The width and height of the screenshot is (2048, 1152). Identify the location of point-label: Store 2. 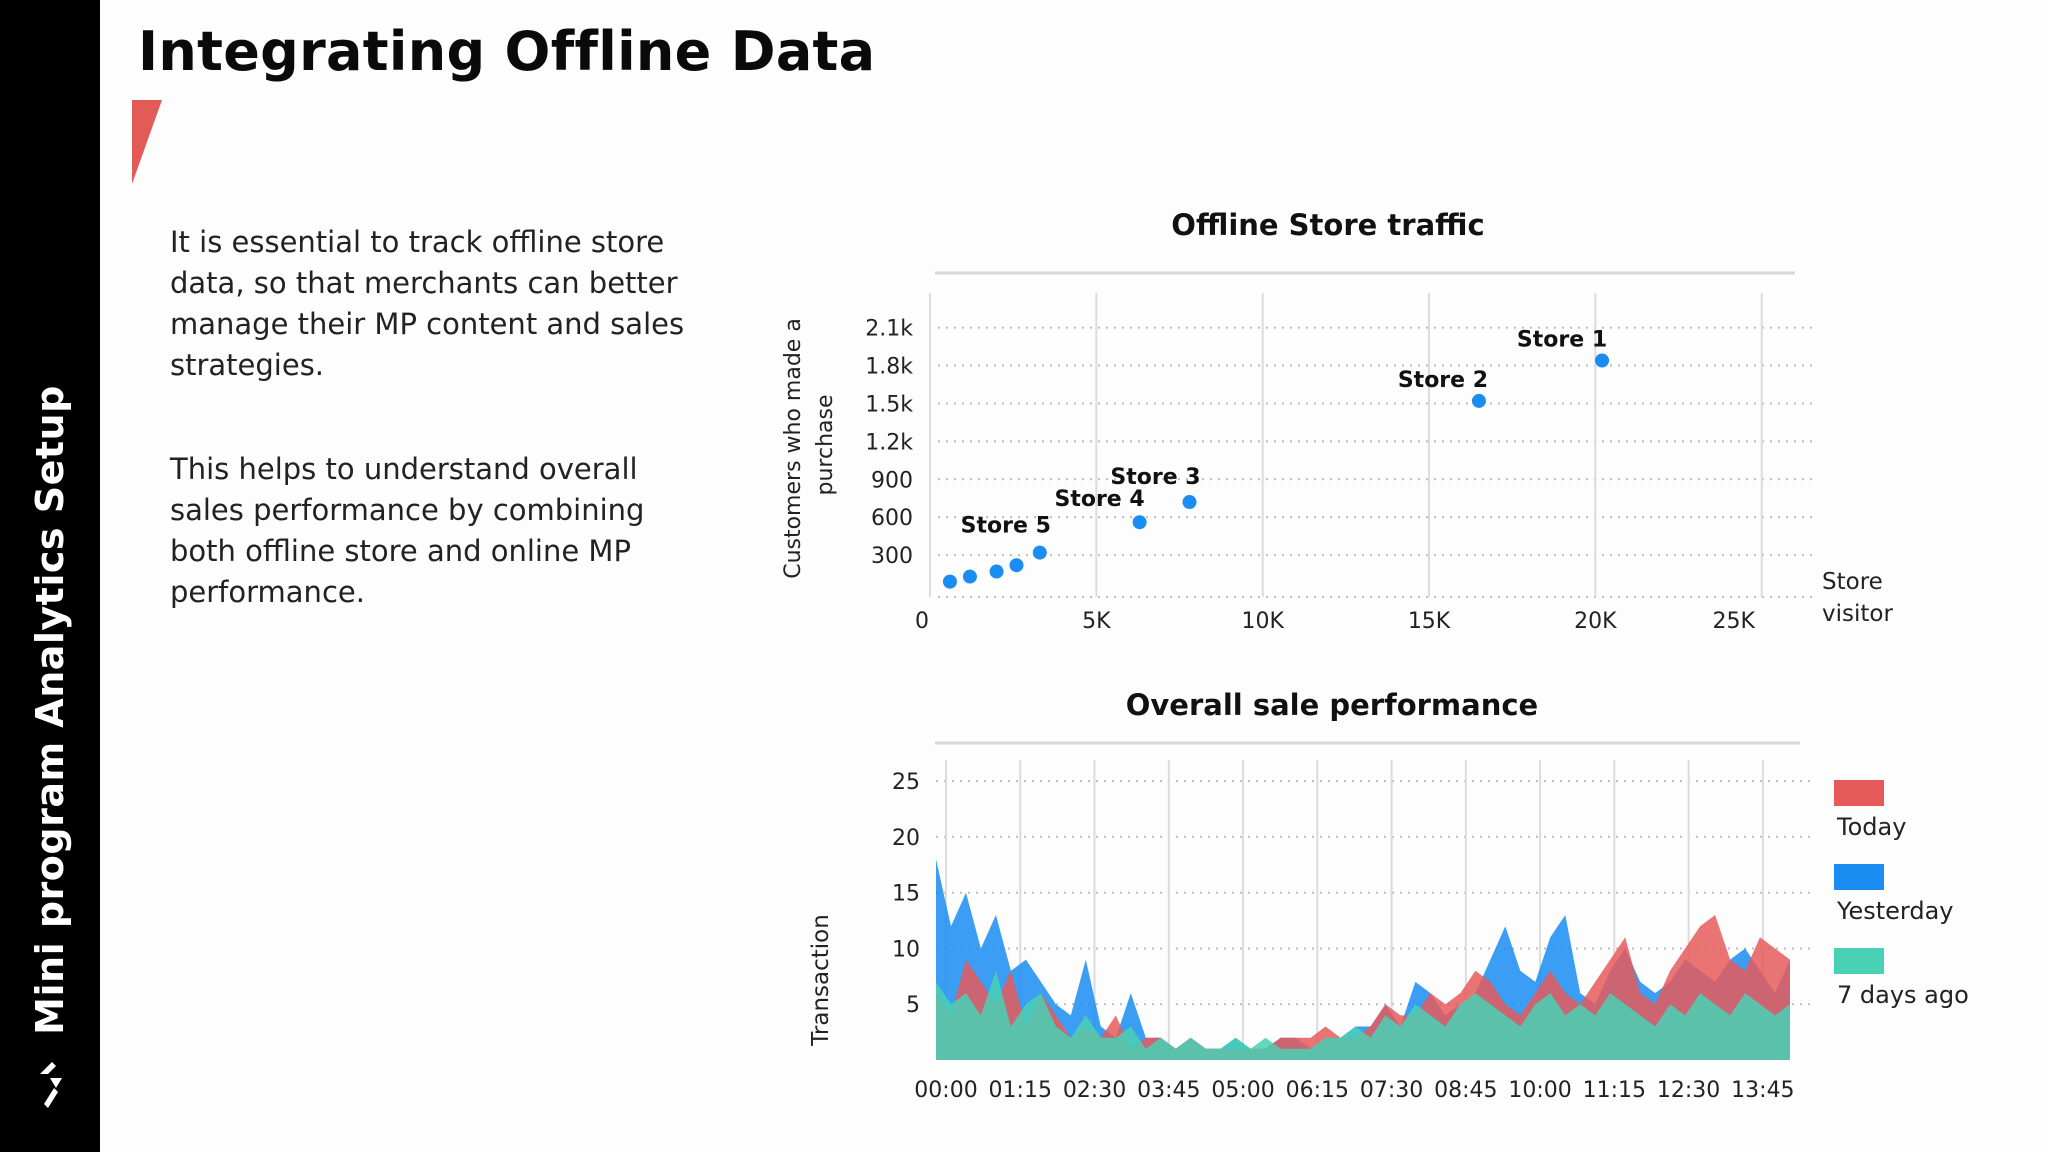
(1443, 380).